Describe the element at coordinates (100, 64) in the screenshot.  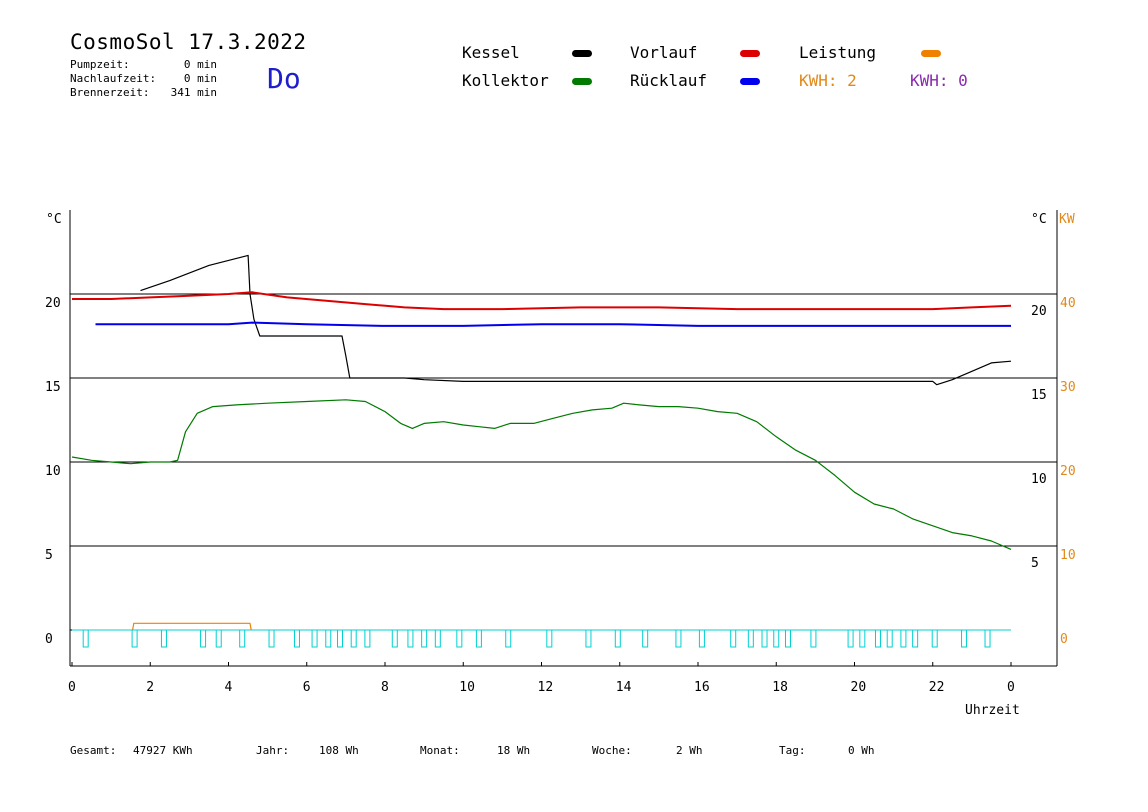
I see `pump-time-label: Pumpzeit:` at that location.